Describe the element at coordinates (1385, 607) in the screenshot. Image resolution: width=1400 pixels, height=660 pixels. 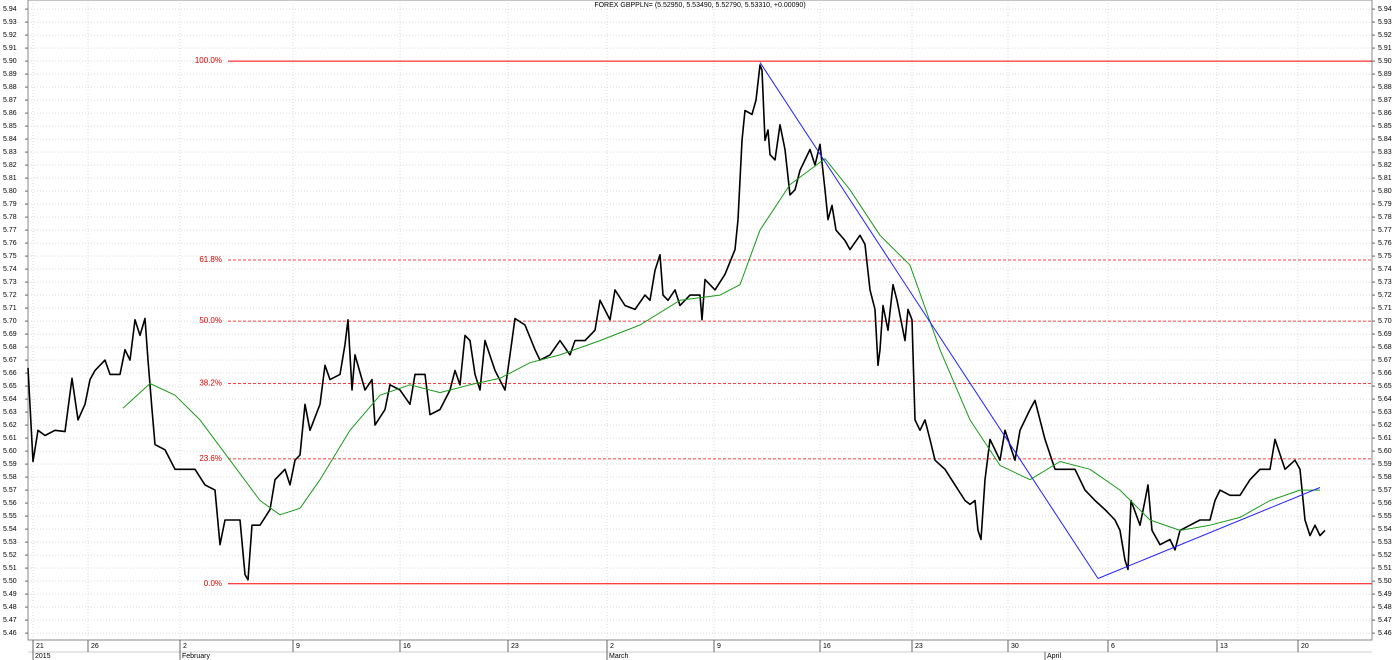
I see `y-tick-label: 5.48` at that location.